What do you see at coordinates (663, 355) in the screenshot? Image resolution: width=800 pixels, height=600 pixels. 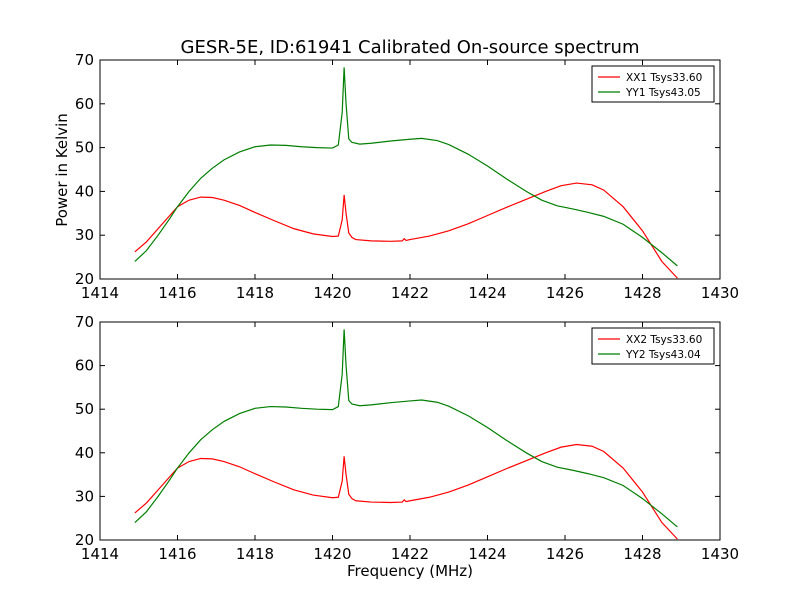 I see `legend-entry: YY2 Tsys43.04` at bounding box center [663, 355].